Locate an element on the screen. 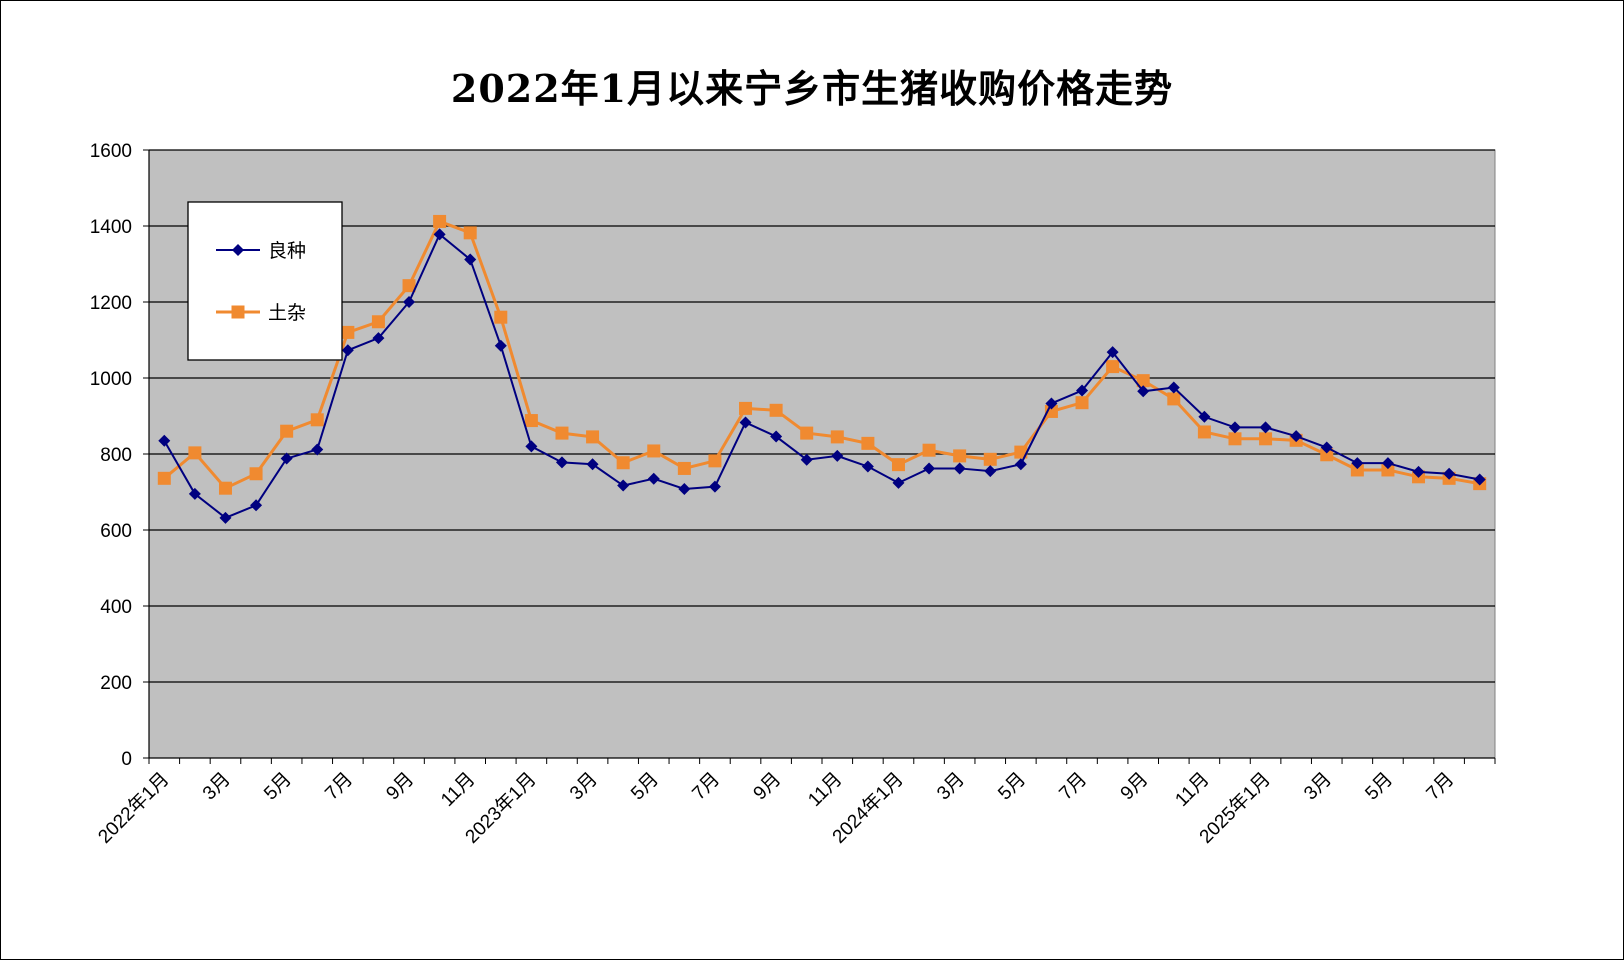  y-tick-label: 1000 is located at coordinates (111, 379).